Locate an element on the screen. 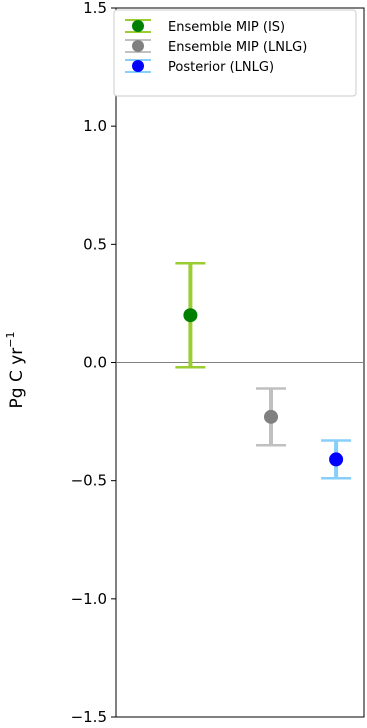 The image size is (367, 728). legend-label: Ensemble MIP (IS) is located at coordinates (226, 27).